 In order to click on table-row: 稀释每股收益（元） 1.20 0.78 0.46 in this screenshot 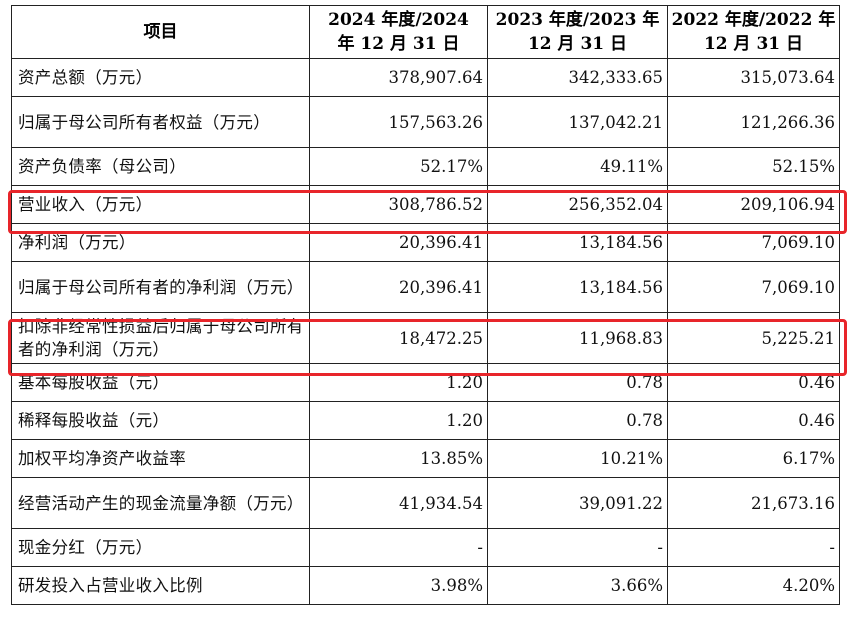, I will do `click(425, 420)`.